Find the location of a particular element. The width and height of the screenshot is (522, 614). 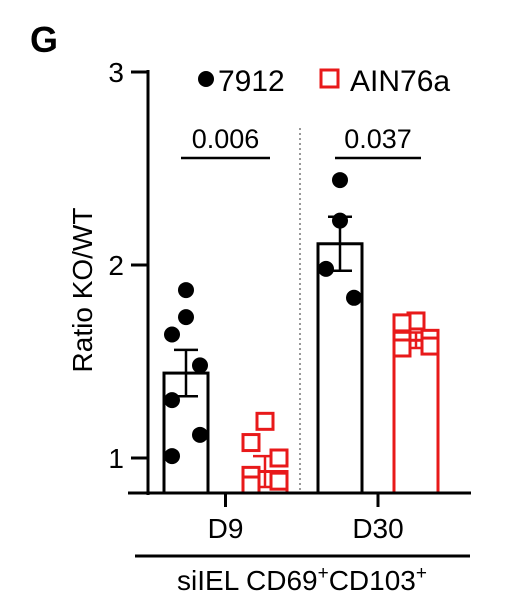

x-axis-ticks: D9 D30 is located at coordinates (306, 518).